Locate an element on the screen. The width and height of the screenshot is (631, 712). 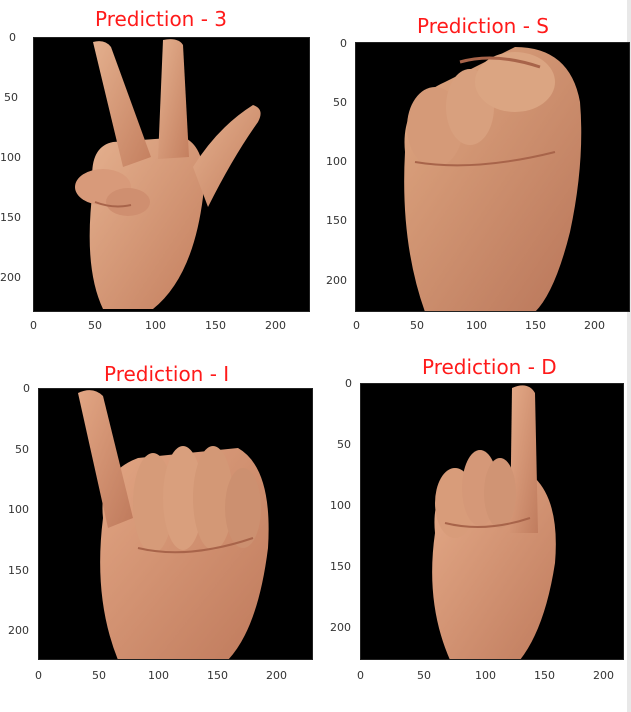
hand-three-illustration is located at coordinates (168, 174).